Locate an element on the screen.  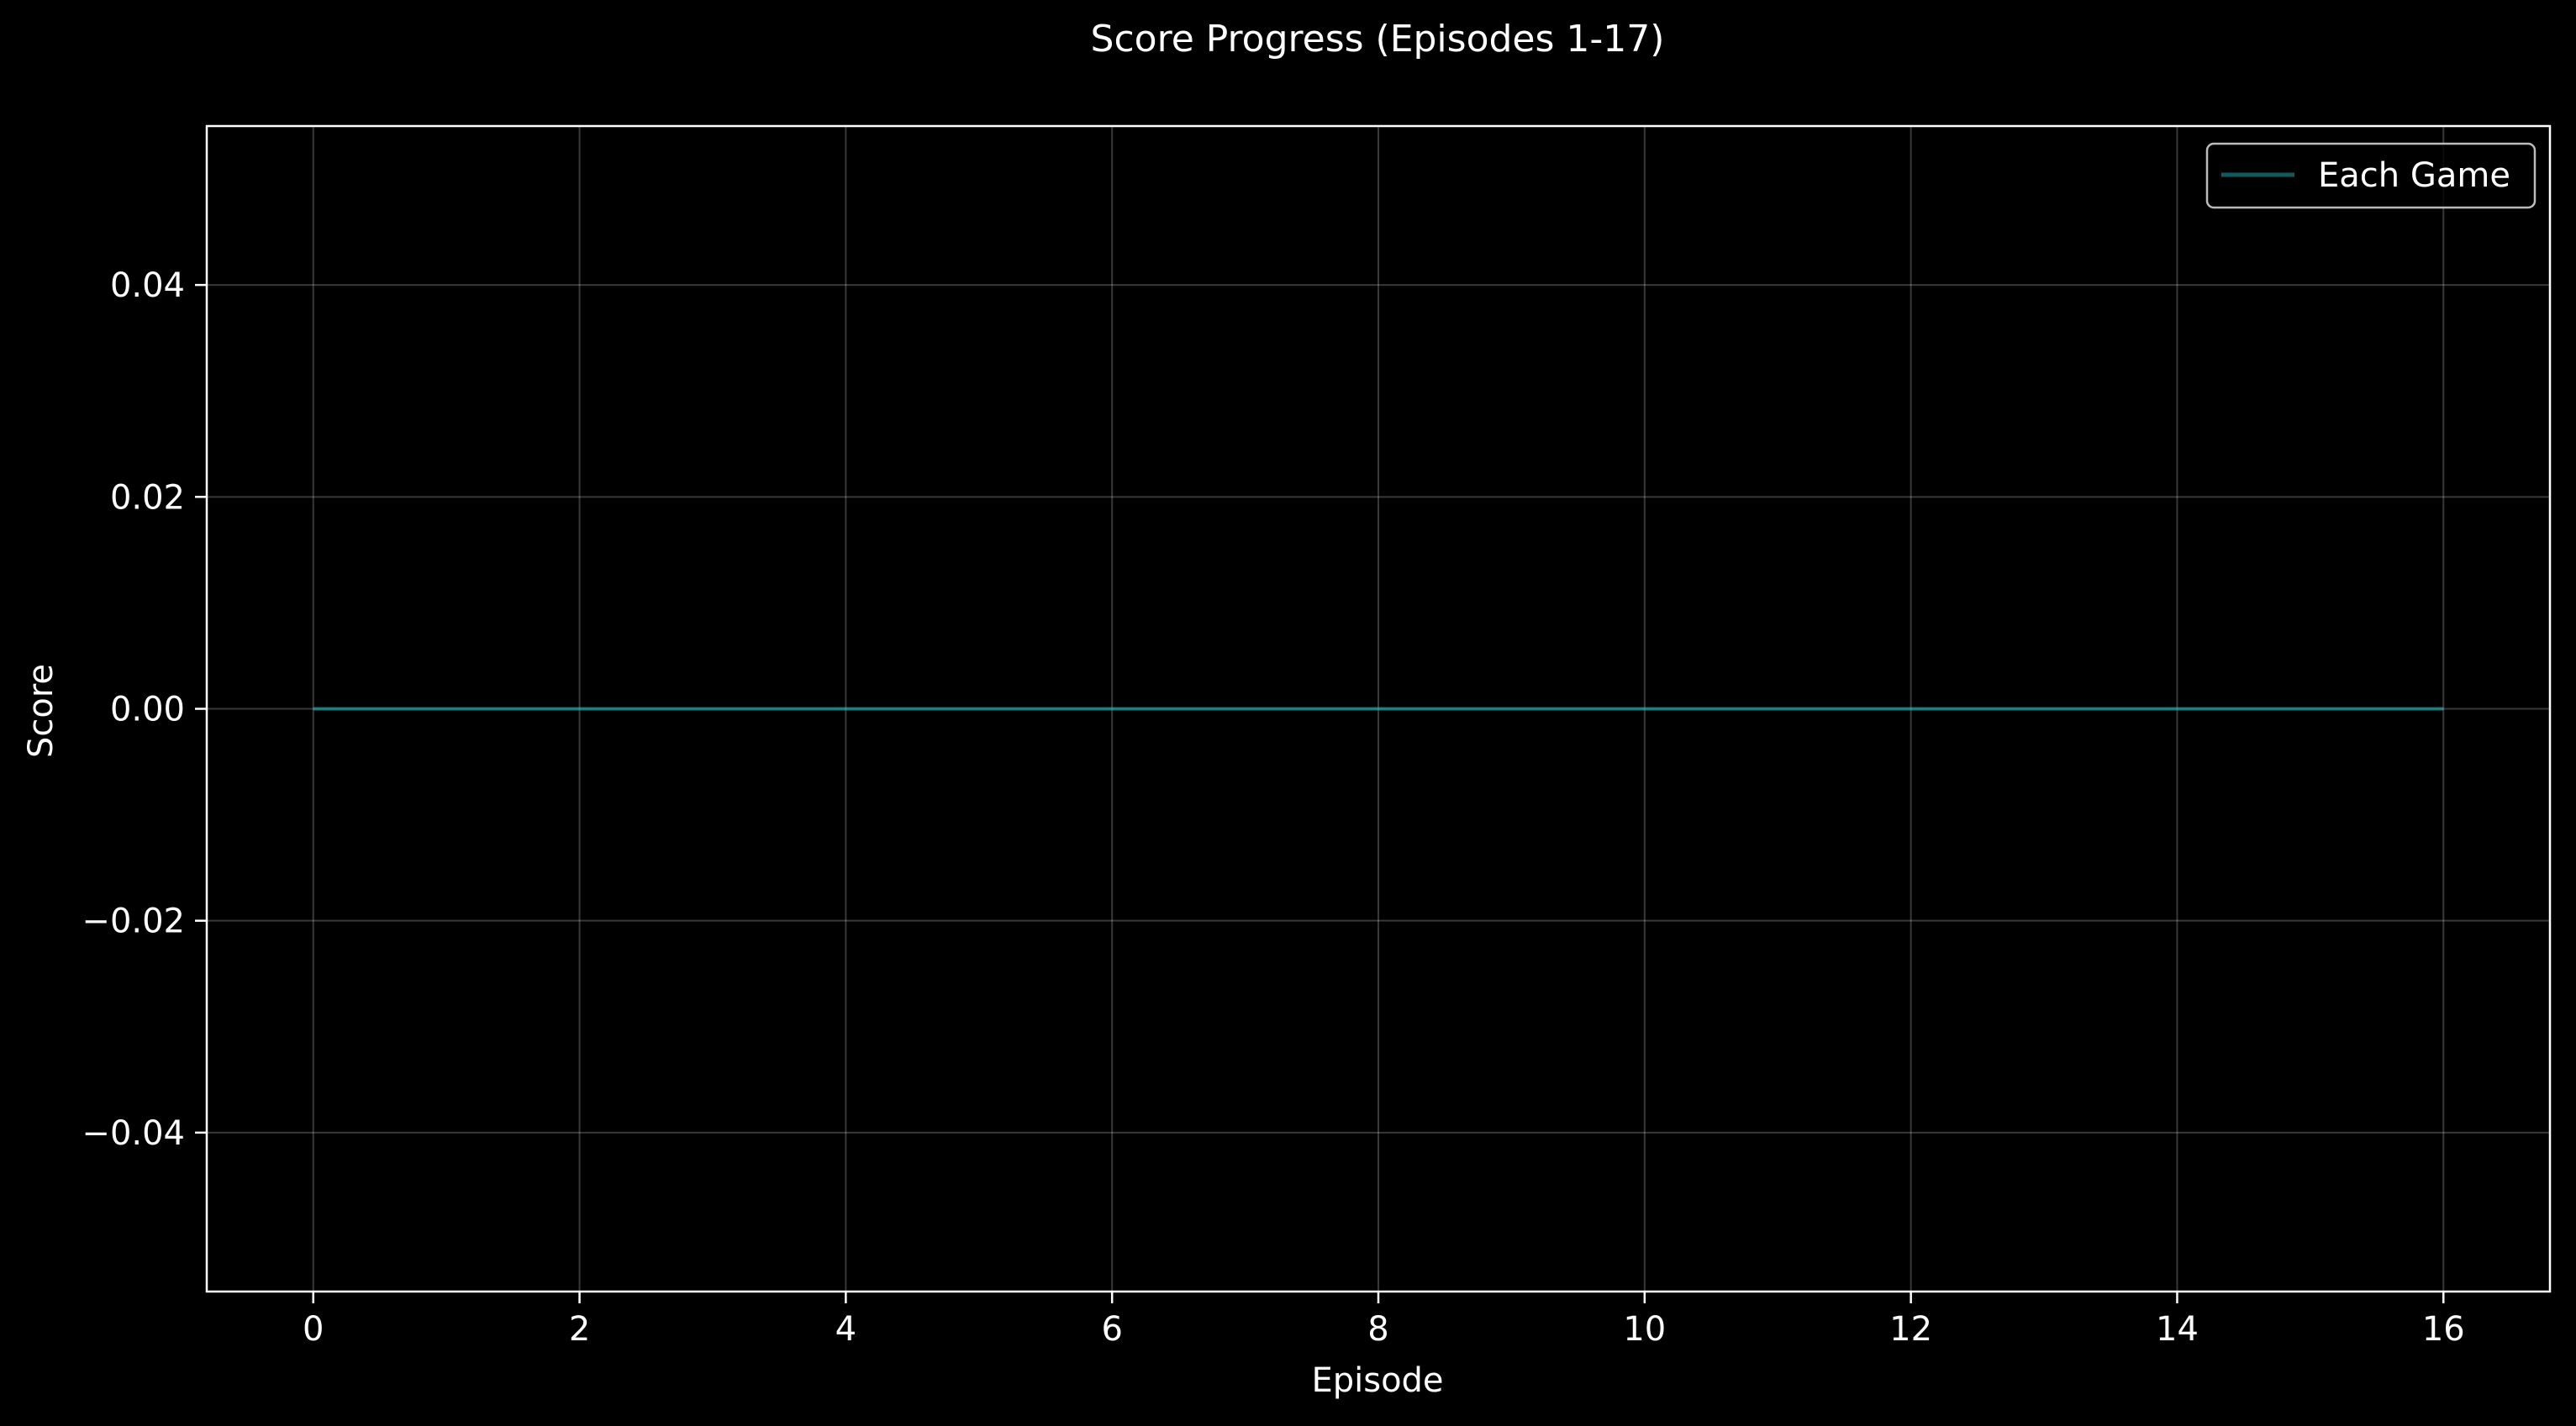
x-tick-label: 12 is located at coordinates (1910, 1330).